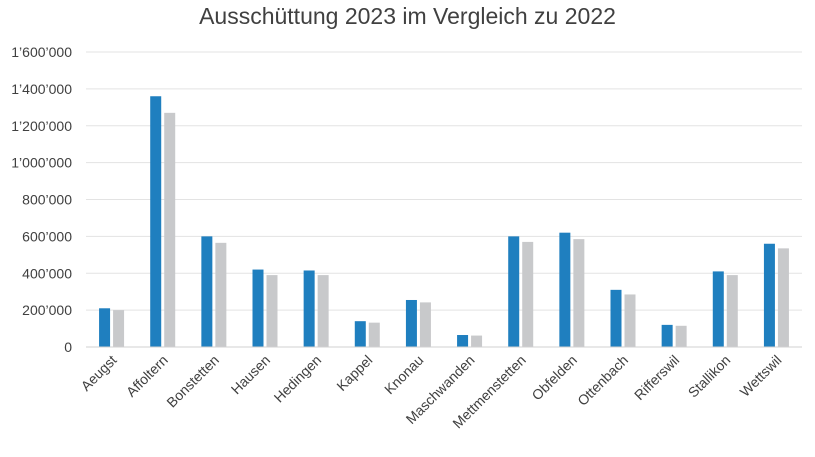  I want to click on y-tick-label: 0, so click(68, 347).